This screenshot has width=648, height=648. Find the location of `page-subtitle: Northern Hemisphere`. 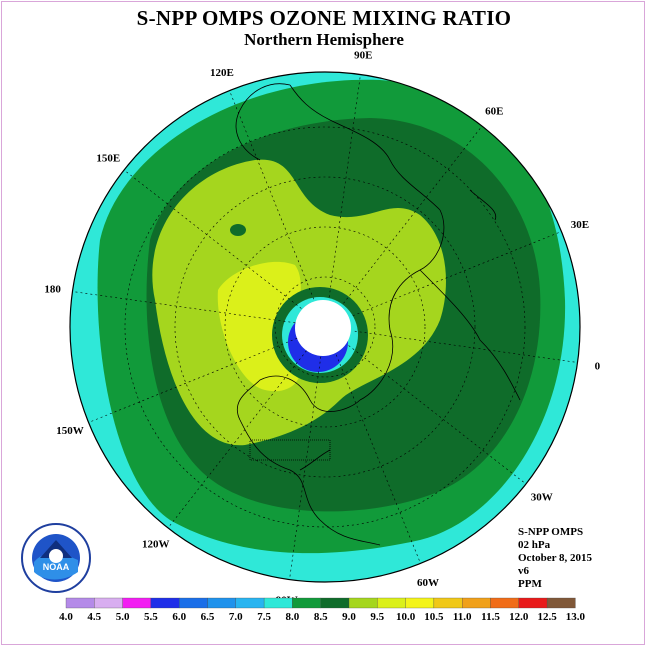

page-subtitle: Northern Hemisphere is located at coordinates (324, 39).